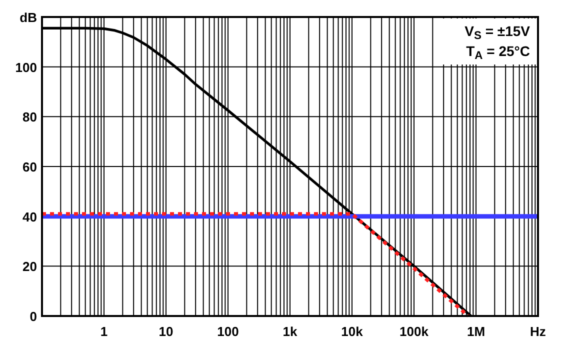  What do you see at coordinates (26, 67) in the screenshot?
I see `y-tick-label: 100` at bounding box center [26, 67].